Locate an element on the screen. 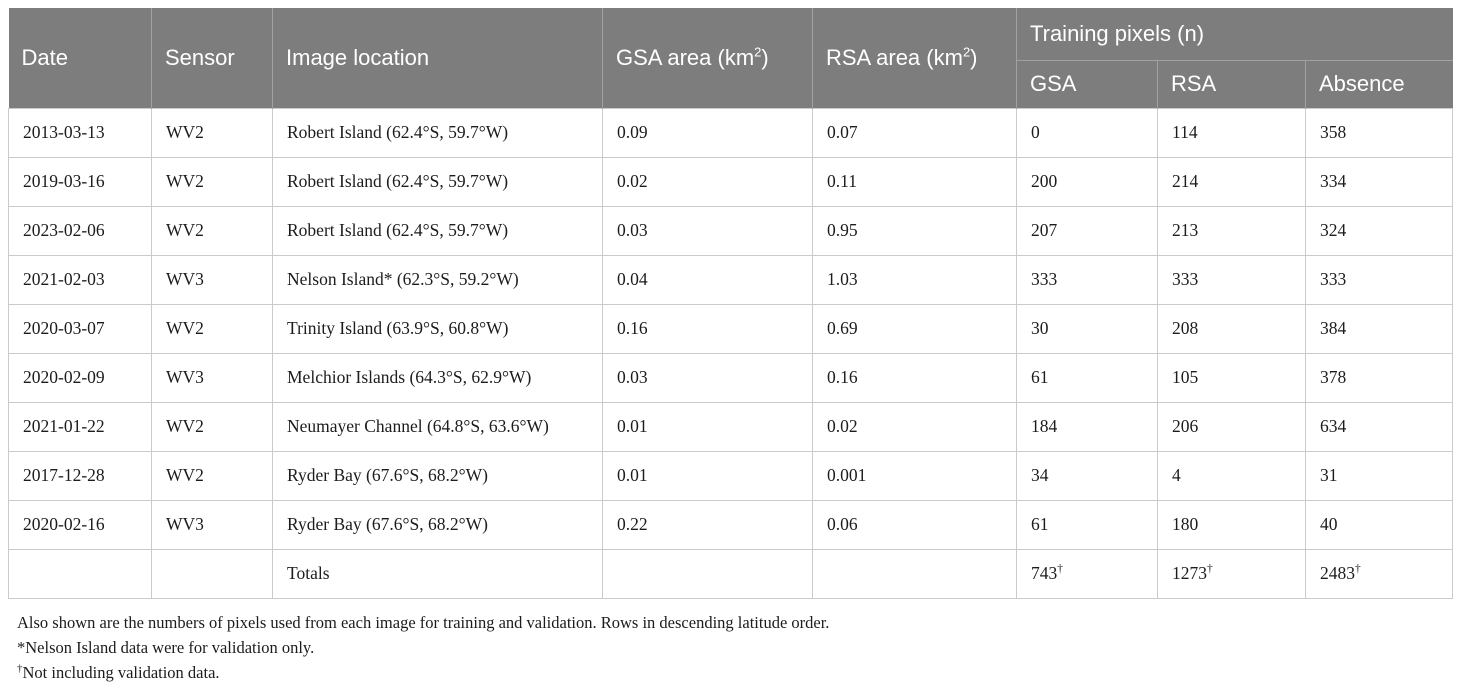  col-header-gsa-area: GSA area (km2) is located at coordinates (707, 58).